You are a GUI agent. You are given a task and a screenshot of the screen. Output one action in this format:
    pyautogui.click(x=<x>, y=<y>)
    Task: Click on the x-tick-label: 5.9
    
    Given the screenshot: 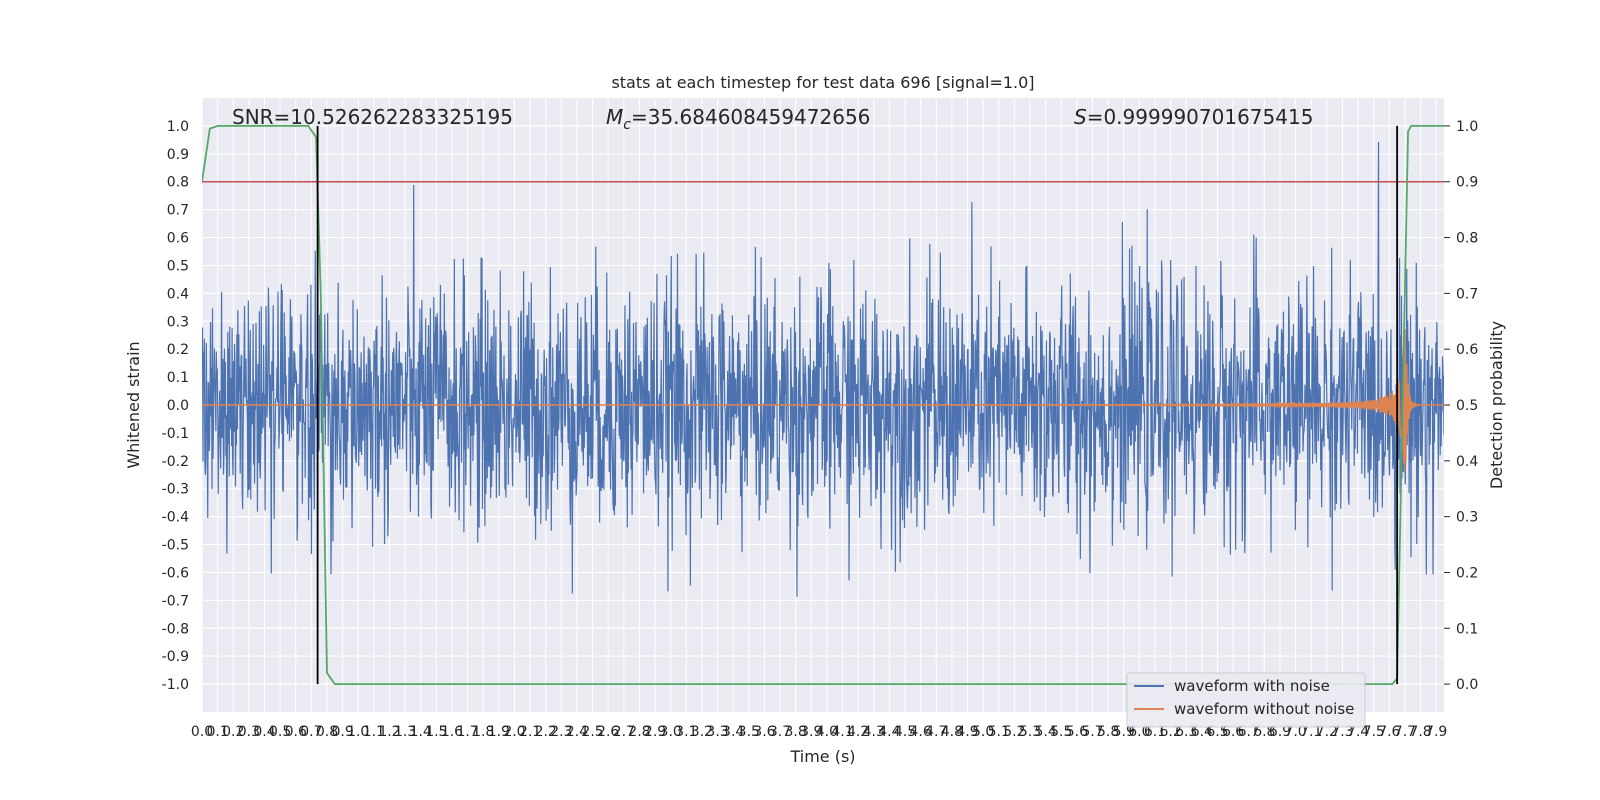 What is the action you would take?
    pyautogui.click(x=1124, y=732)
    